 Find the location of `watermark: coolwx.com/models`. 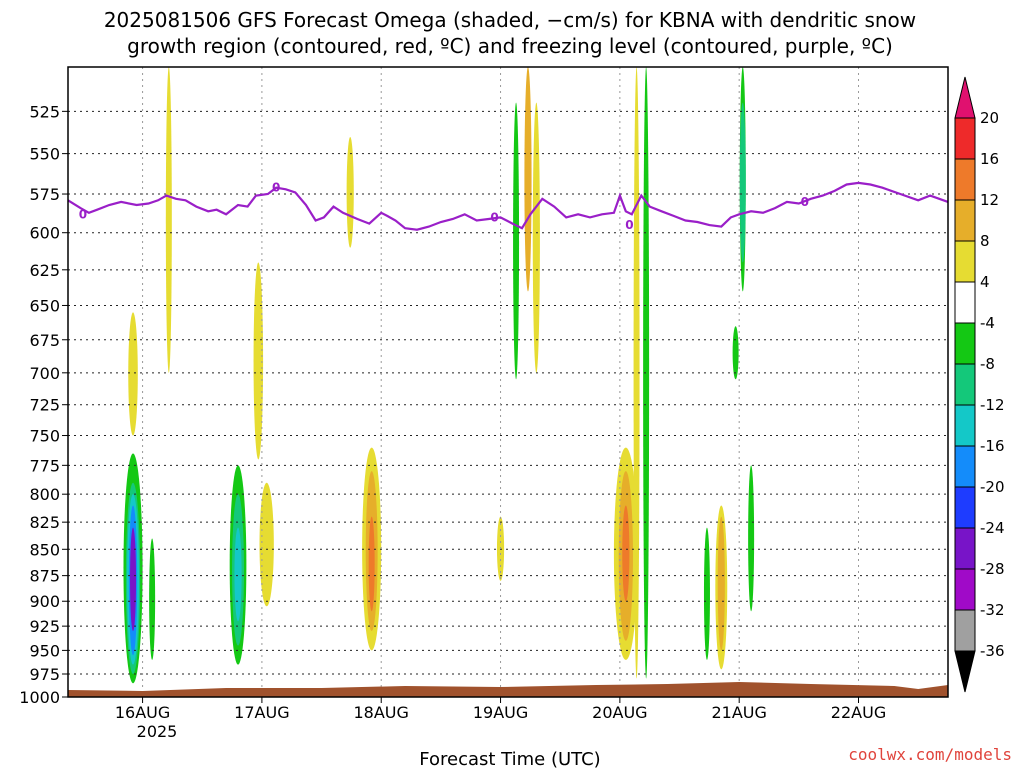

watermark: coolwx.com/models is located at coordinates (930, 754).